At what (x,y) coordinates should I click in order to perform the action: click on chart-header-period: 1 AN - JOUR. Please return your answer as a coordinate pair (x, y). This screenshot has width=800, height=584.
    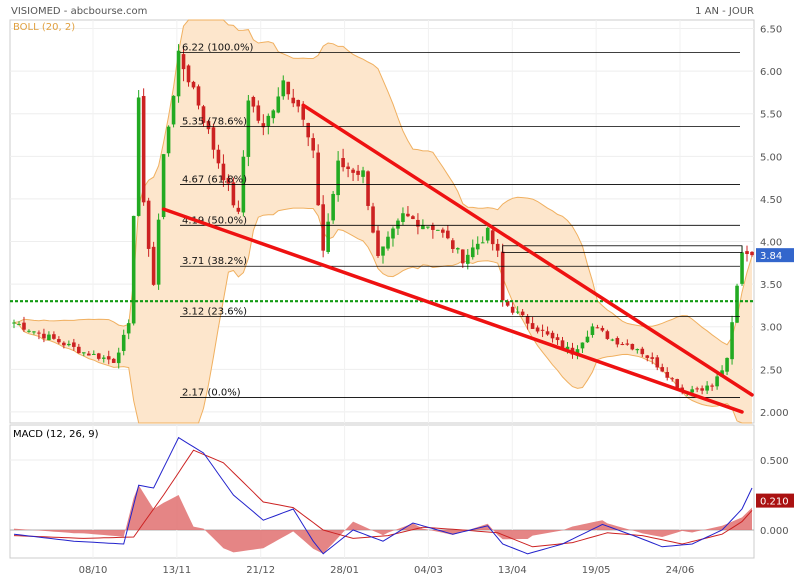
    Looking at the image, I should click on (724, 11).